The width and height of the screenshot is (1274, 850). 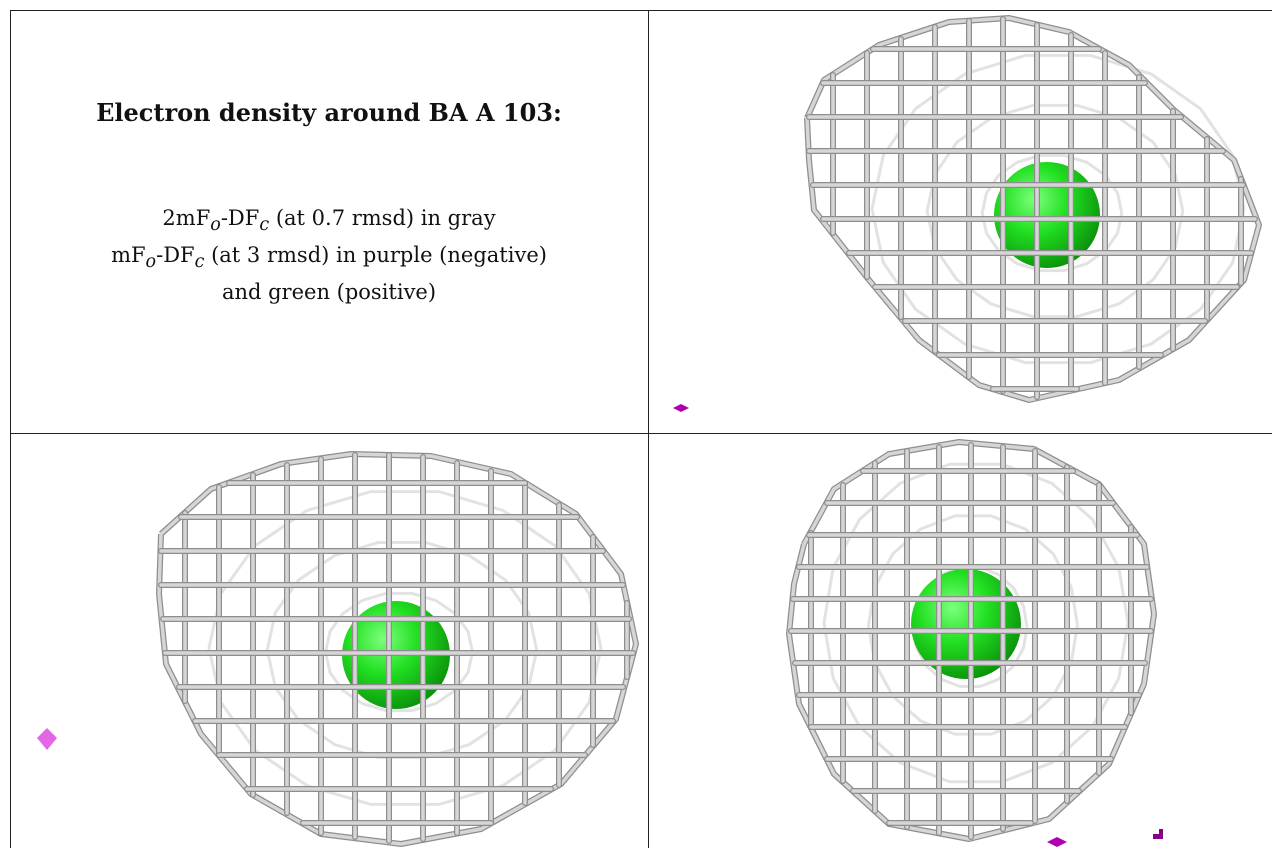 I want to click on negative-density-fragment-icon, so click(x=1158, y=834).